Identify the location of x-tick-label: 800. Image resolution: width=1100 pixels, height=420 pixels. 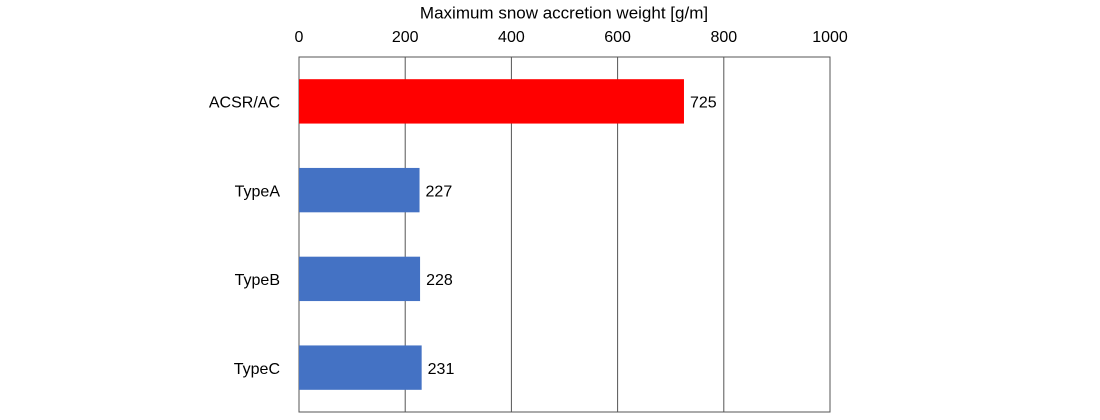
(723, 37).